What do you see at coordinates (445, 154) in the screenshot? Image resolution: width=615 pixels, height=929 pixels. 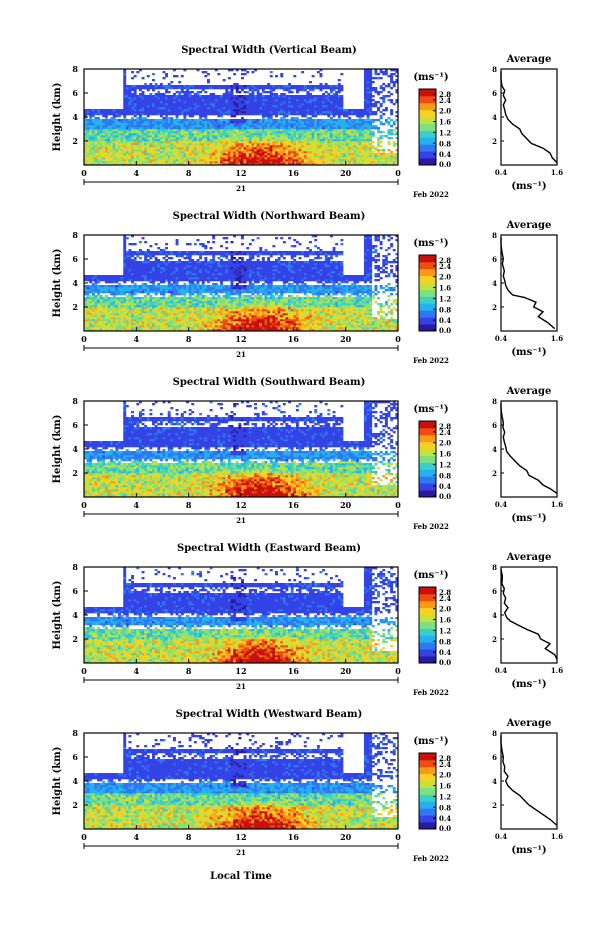 I see `colorbar-tick-label: 0.4` at bounding box center [445, 154].